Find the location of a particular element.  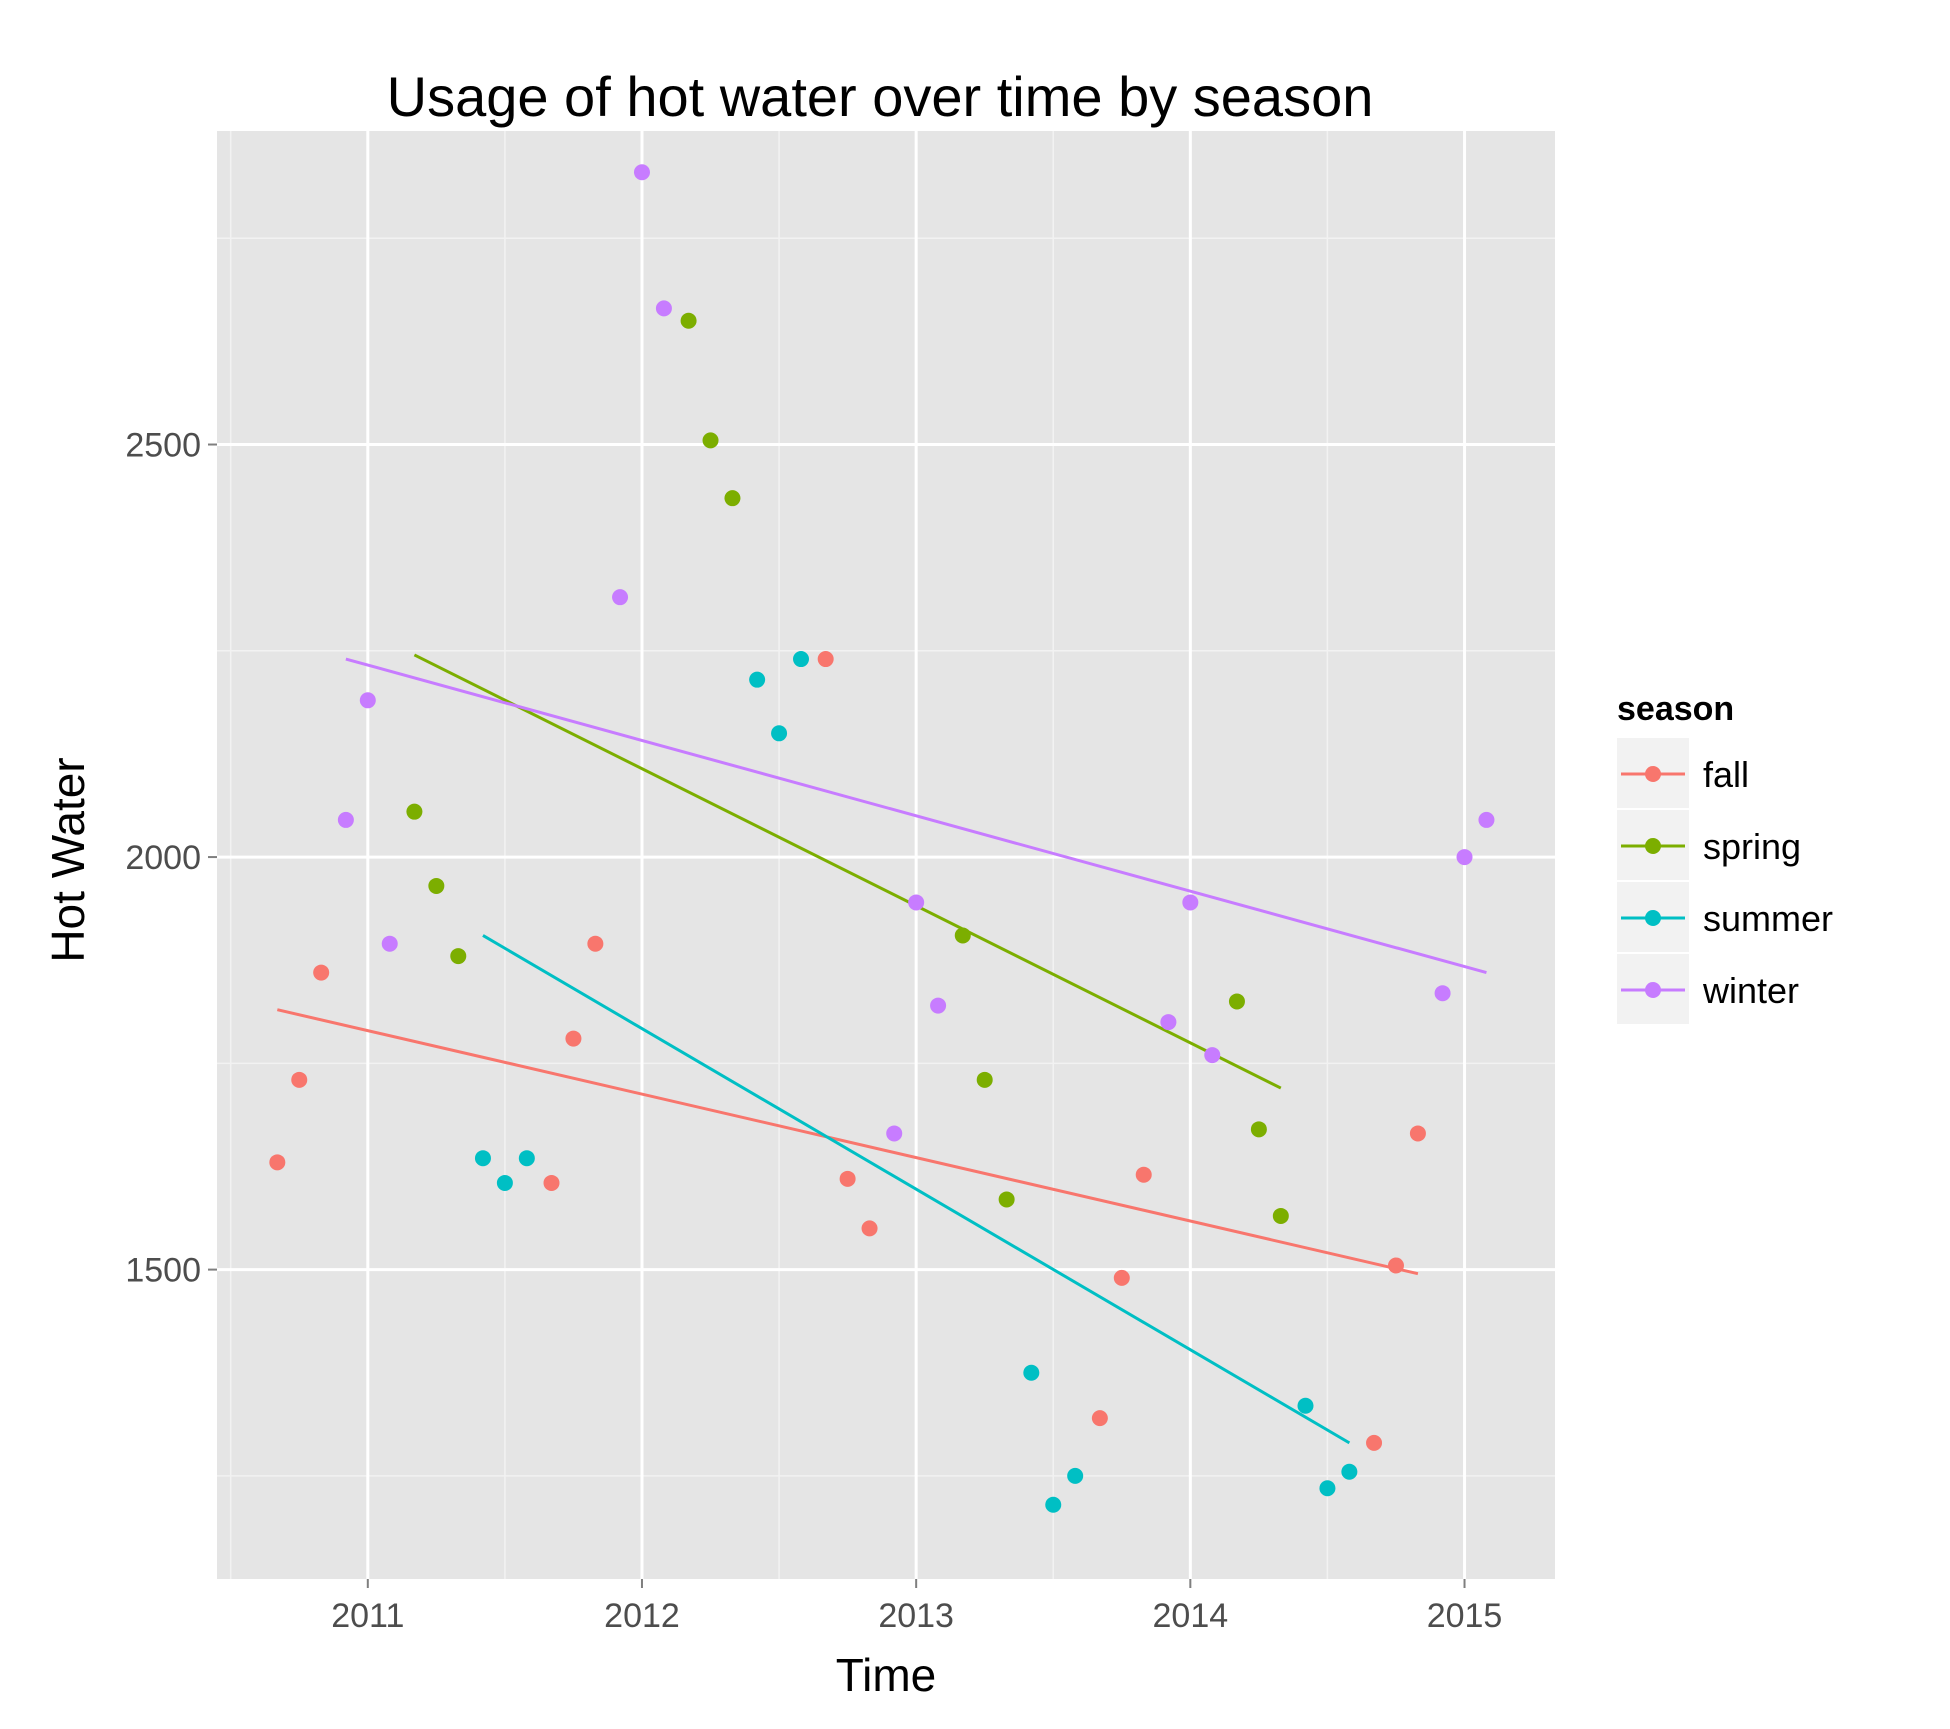

x-tick-label: 2015 is located at coordinates (1465, 1616).